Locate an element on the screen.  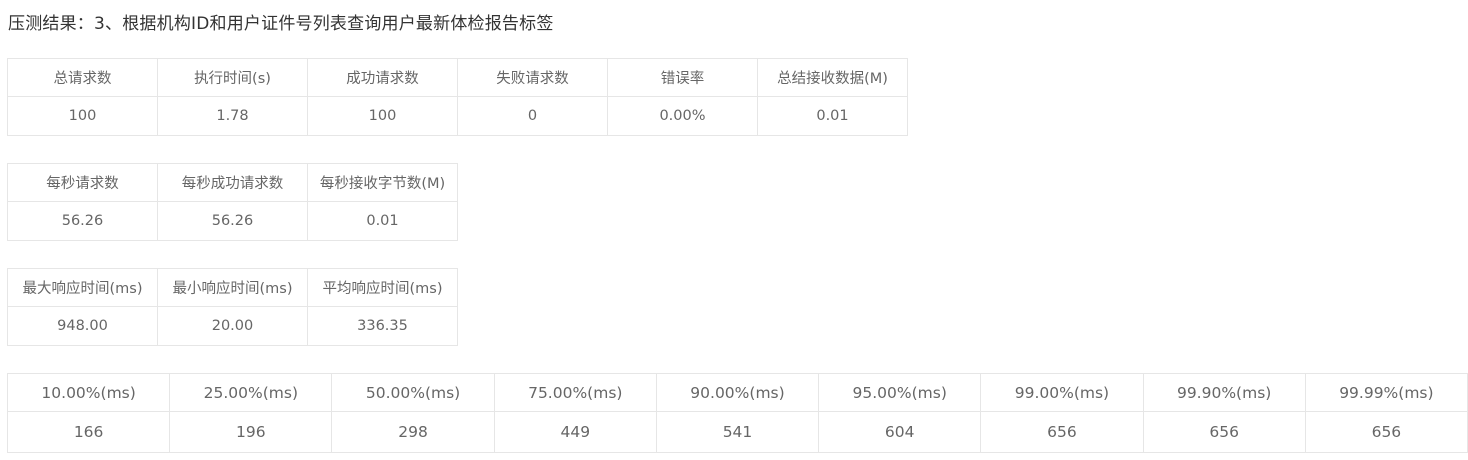
value-p999: 656 is located at coordinates (1224, 432).